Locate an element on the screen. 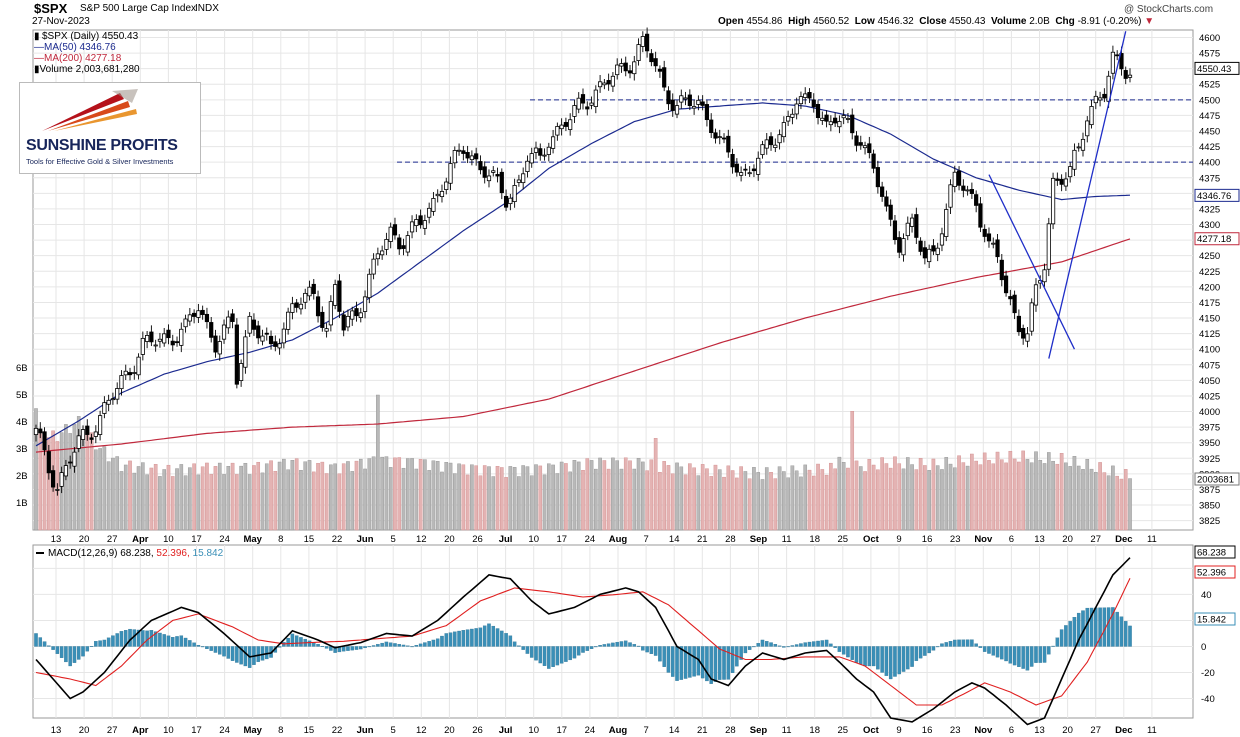 The image size is (1240, 737). x-tick-label: 23 is located at coordinates (955, 730).